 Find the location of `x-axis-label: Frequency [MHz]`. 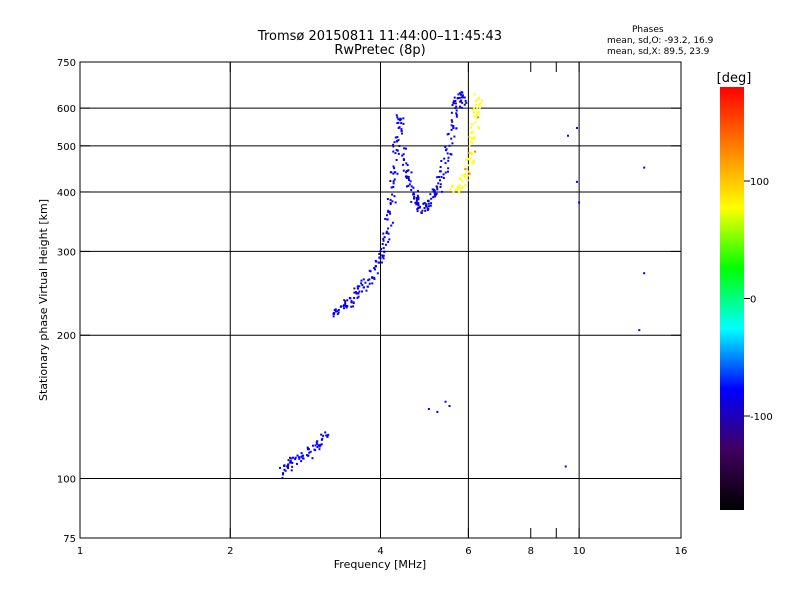

x-axis-label: Frequency [MHz] is located at coordinates (380, 564).